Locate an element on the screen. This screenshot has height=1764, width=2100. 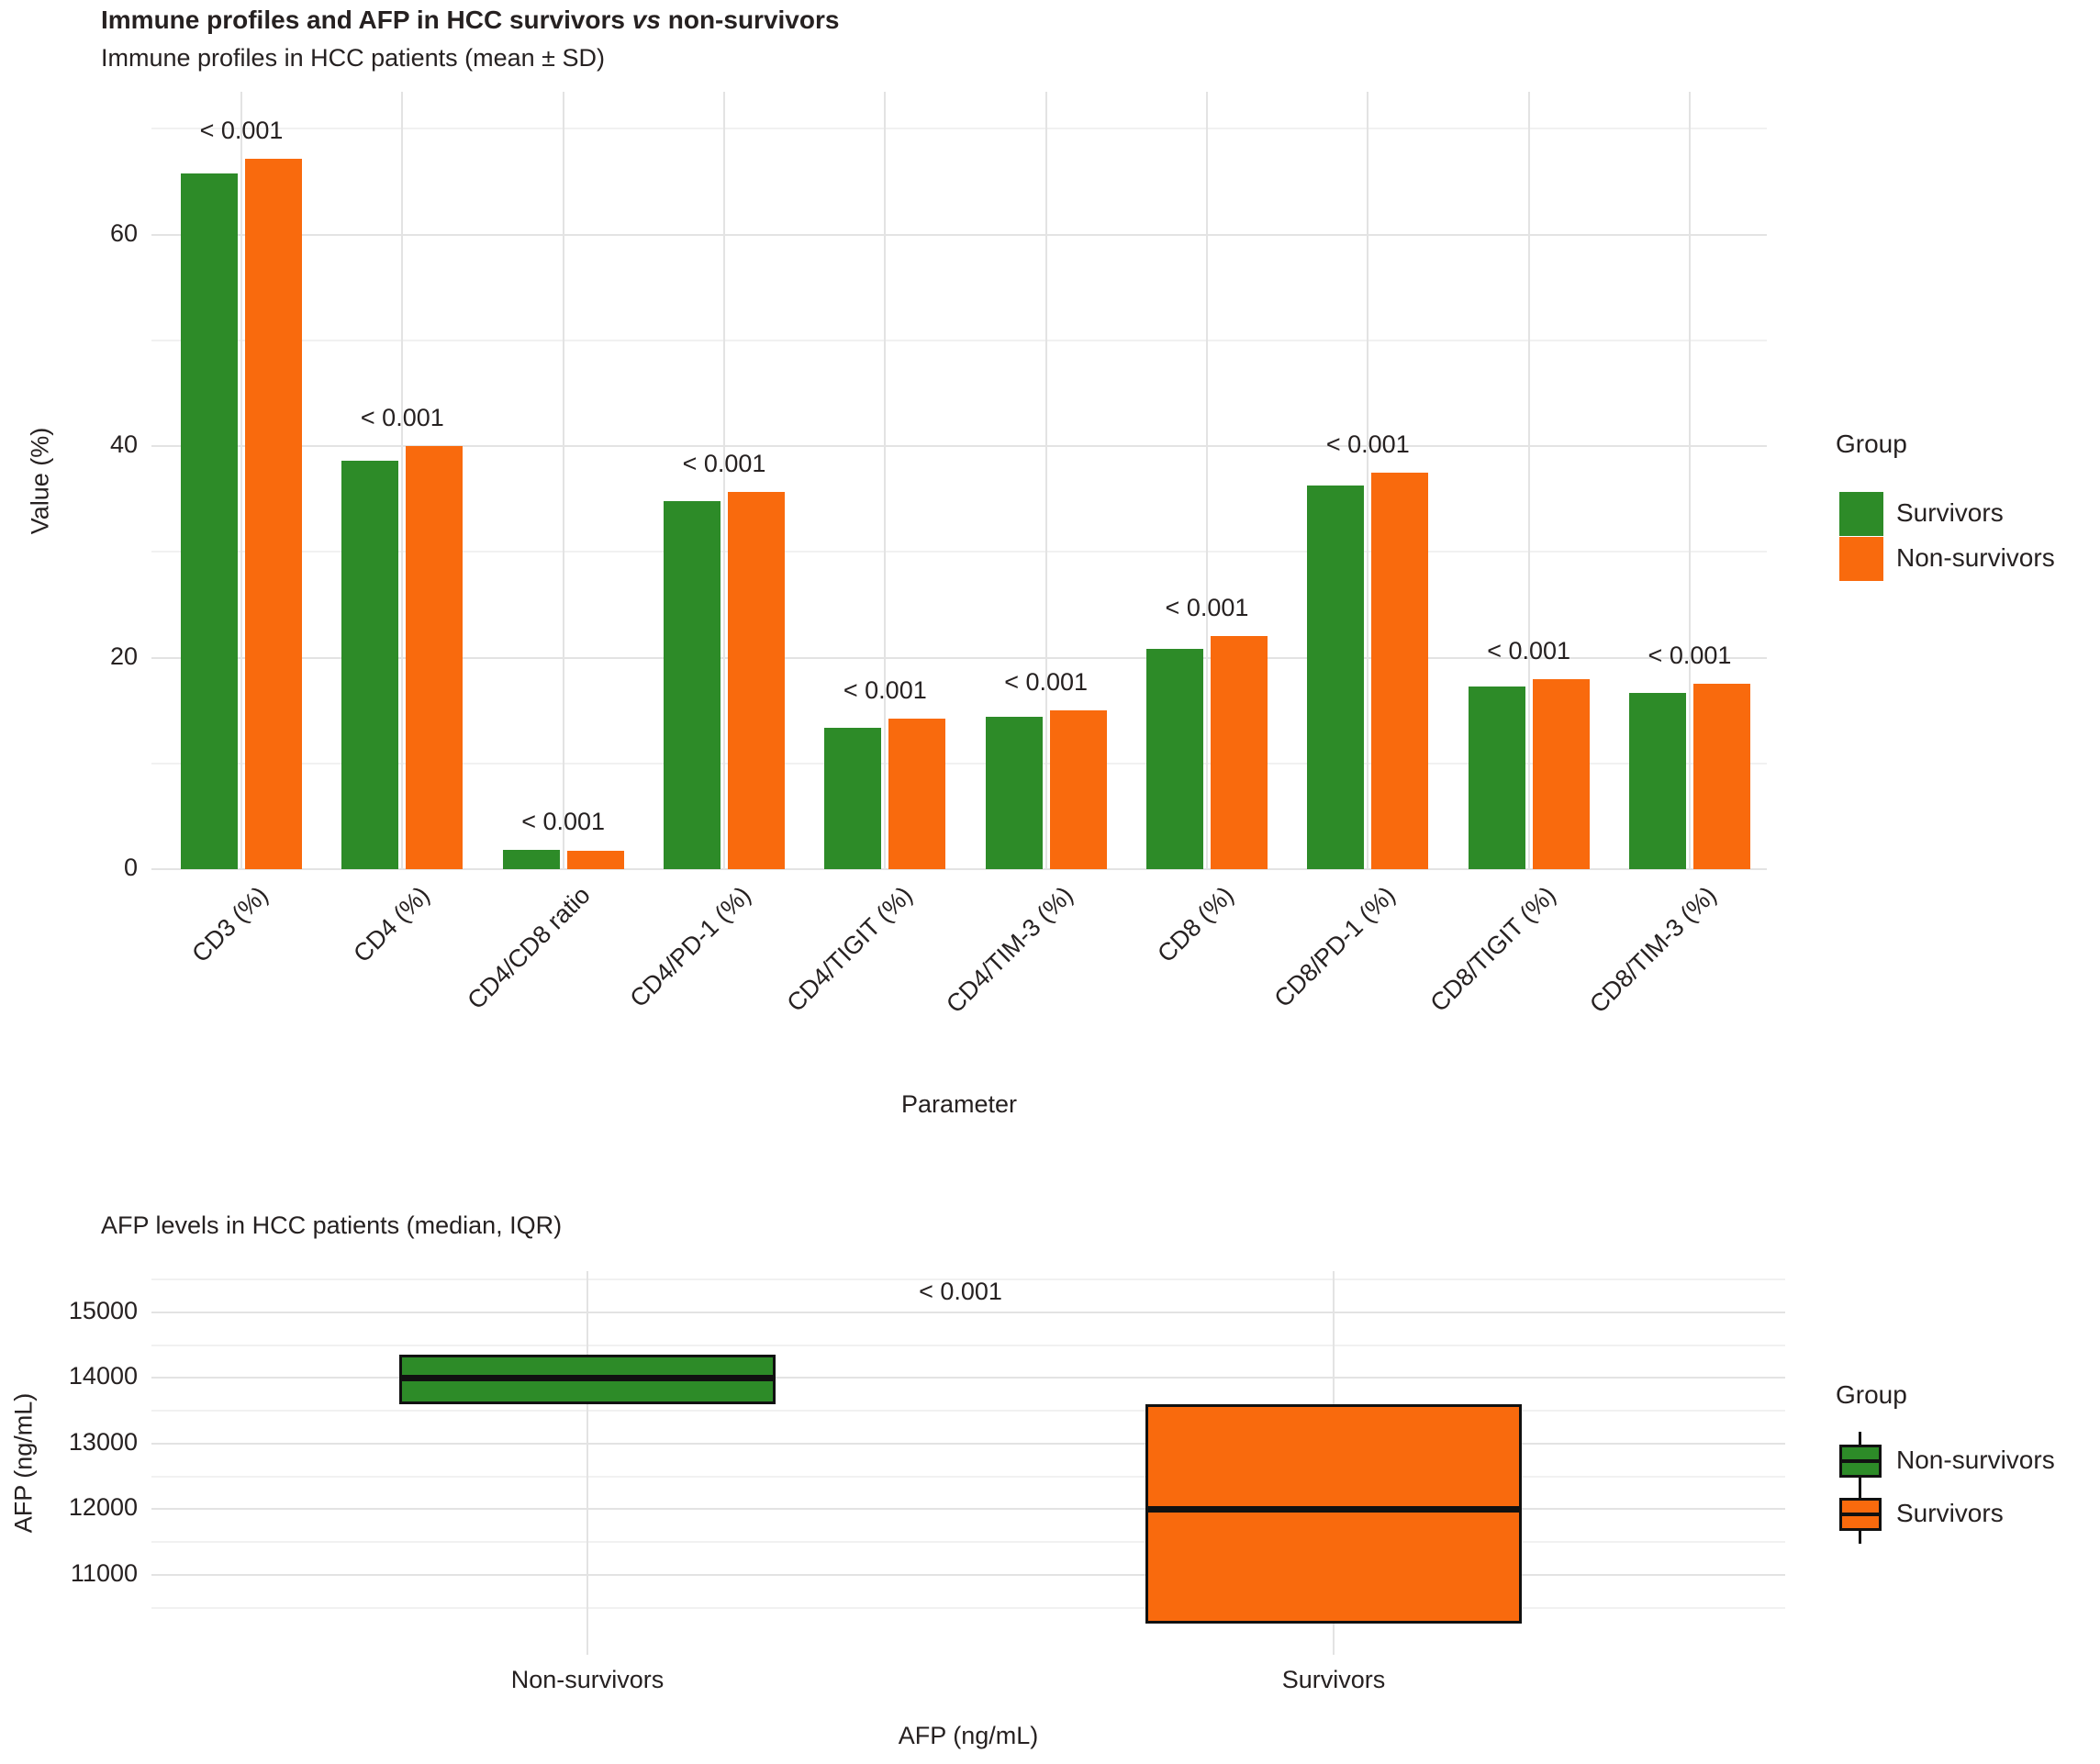
x-tick-label: CD4/CD8 ratio is located at coordinates (529, 948).